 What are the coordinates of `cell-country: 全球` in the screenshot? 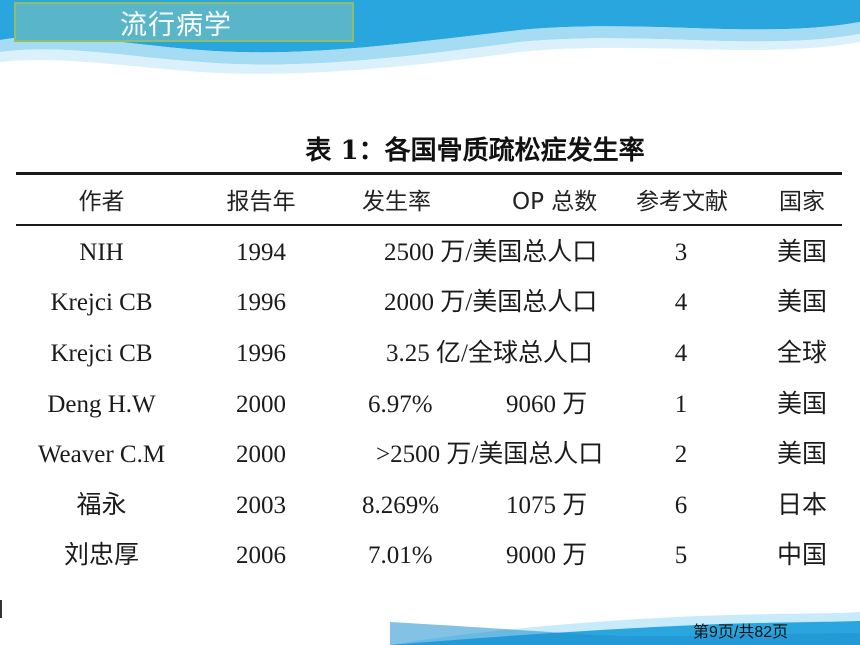 It's located at (801, 353).